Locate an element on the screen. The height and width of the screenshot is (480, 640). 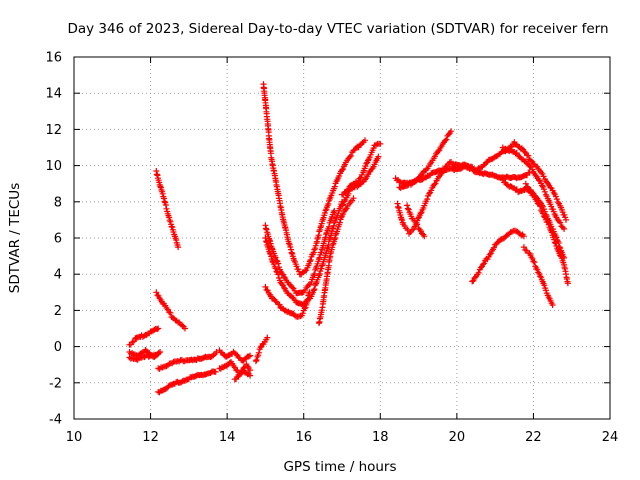
x-tick-label: 20 is located at coordinates (457, 437).